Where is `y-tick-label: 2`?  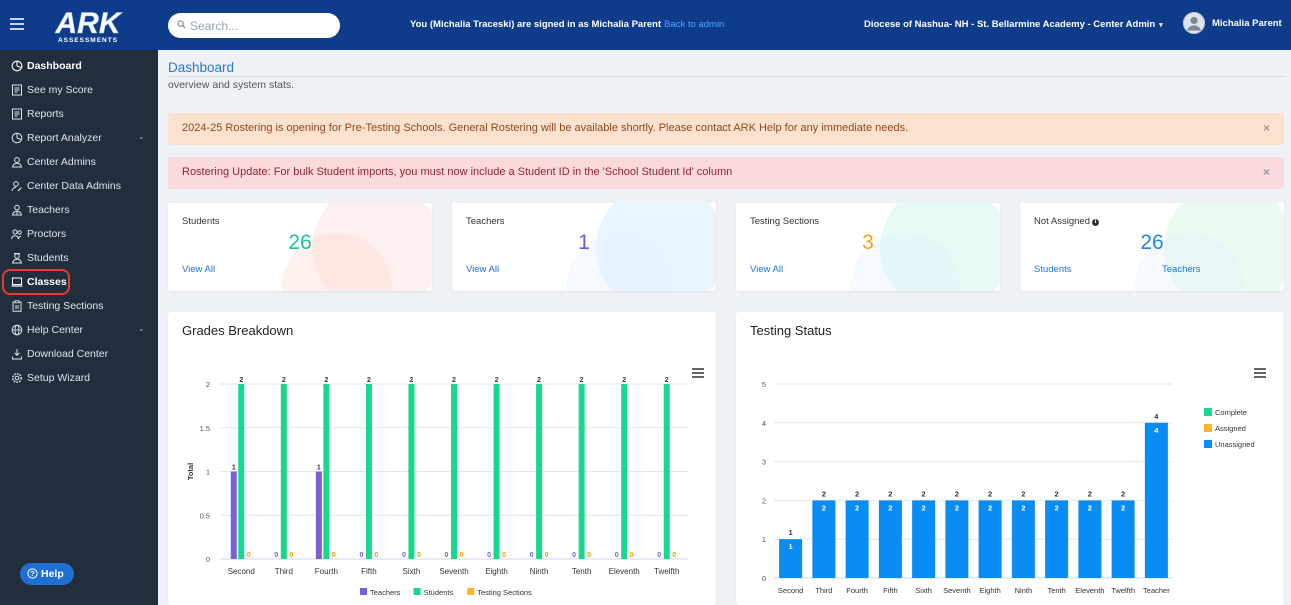
y-tick-label: 2 is located at coordinates (208, 384).